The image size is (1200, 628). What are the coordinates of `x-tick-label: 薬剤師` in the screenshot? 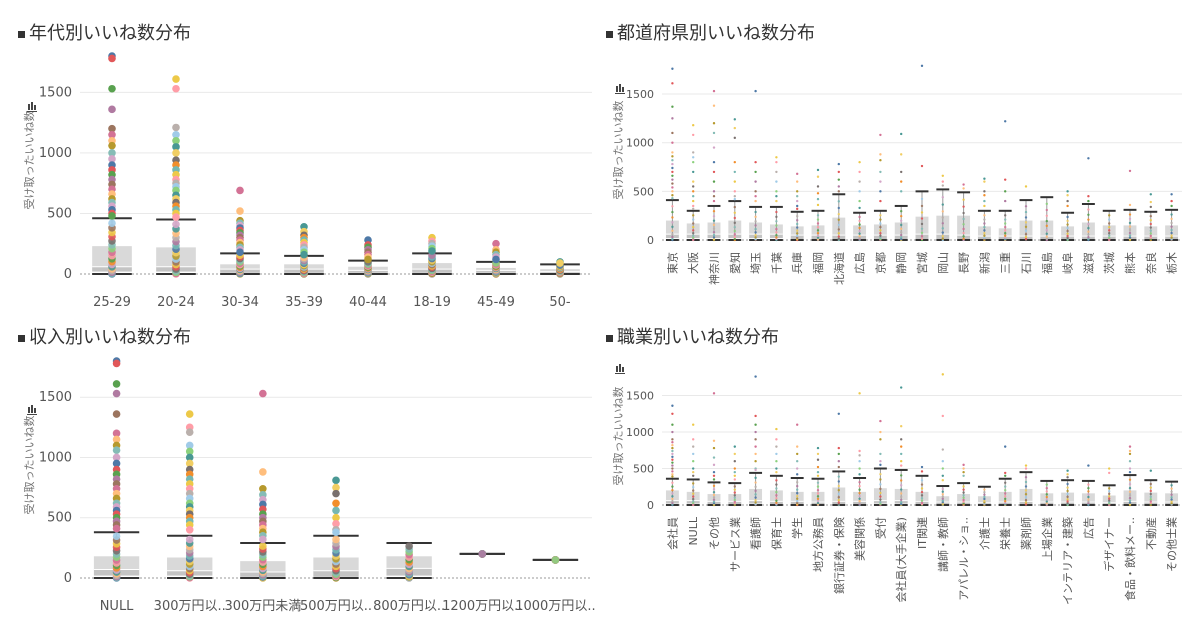 It's located at (1026, 533).